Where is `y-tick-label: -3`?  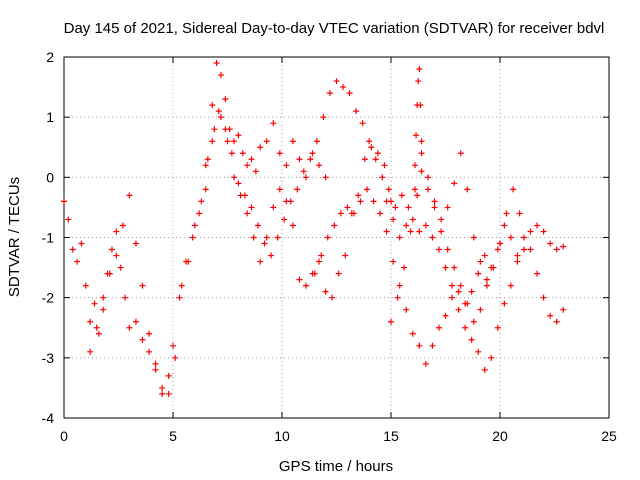 y-tick-label: -3 is located at coordinates (48, 358).